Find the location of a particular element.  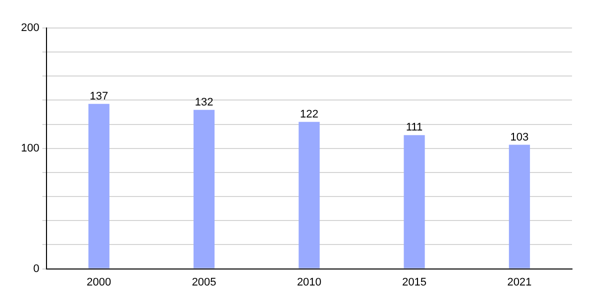

y-tick-label: 200 is located at coordinates (30, 28).